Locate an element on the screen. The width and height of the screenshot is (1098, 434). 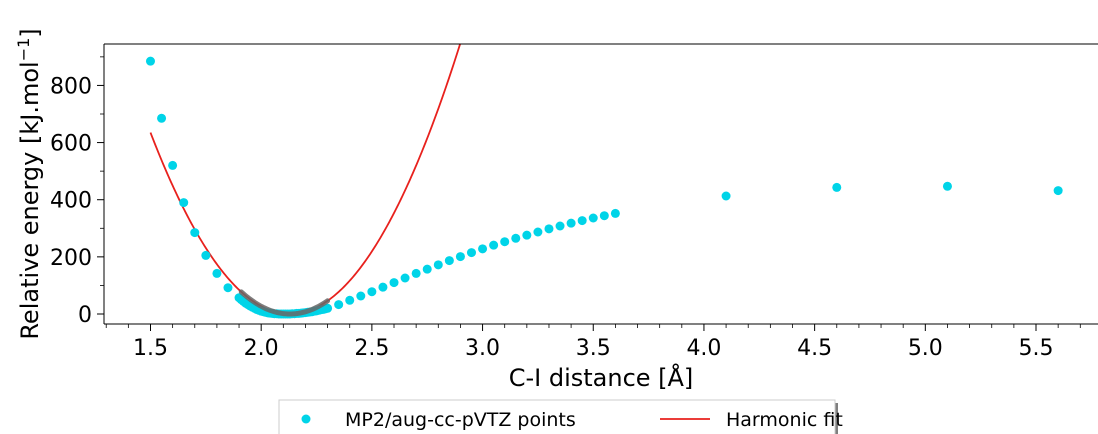
y-tick-label: 800 is located at coordinates (71, 86).